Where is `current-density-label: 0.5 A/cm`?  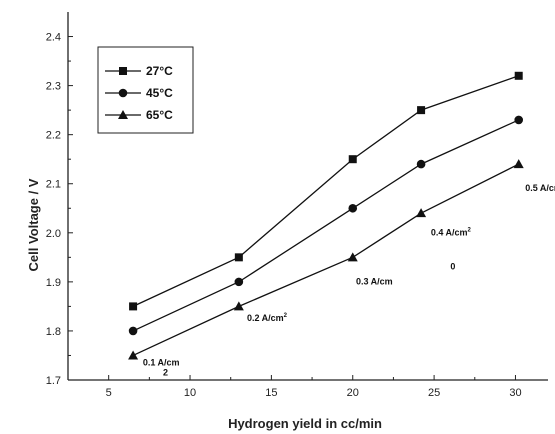
current-density-label: 0.5 A/cm is located at coordinates (540, 188).